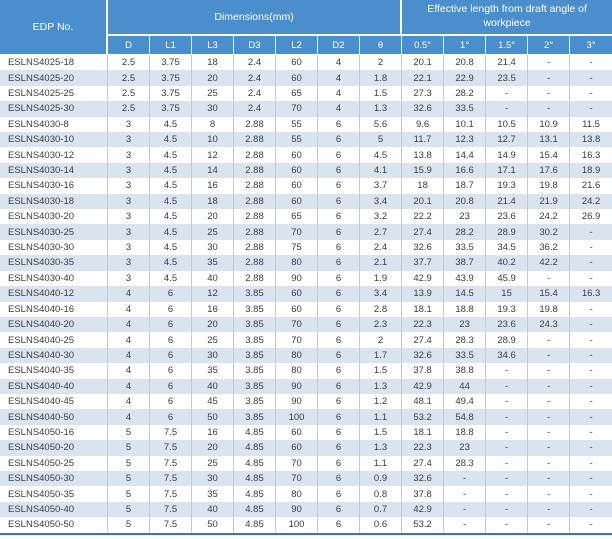 This screenshot has height=539, width=612. Describe the element at coordinates (297, 355) in the screenshot. I see `value-cell: 80` at that location.